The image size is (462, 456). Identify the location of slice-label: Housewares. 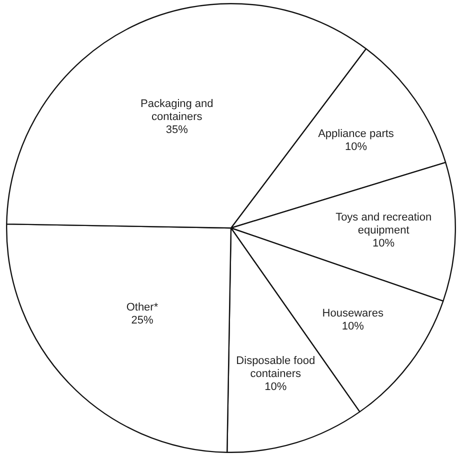
(353, 313).